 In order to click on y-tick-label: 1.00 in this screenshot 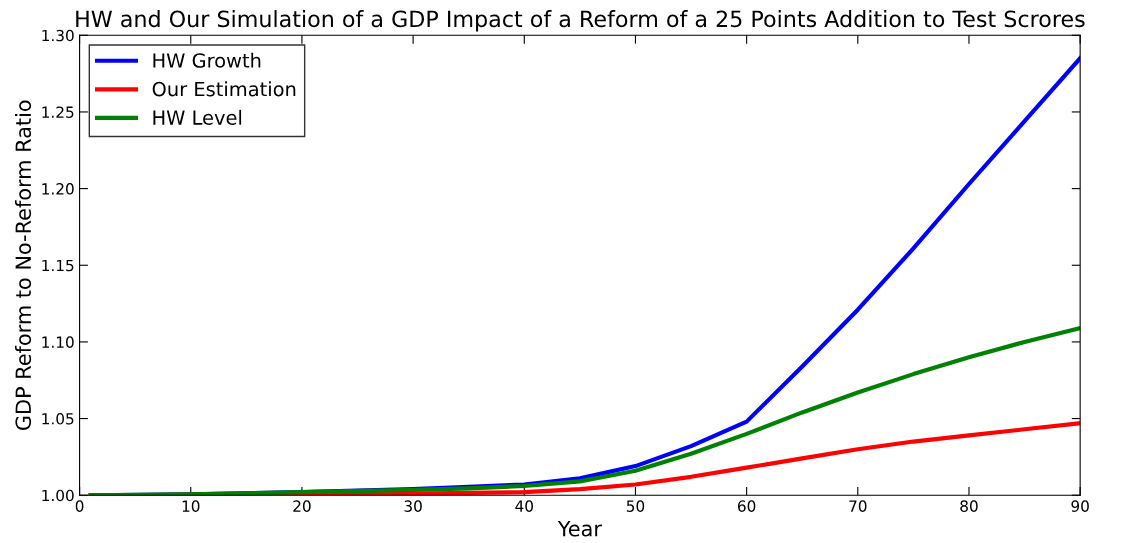, I will do `click(58, 495)`.